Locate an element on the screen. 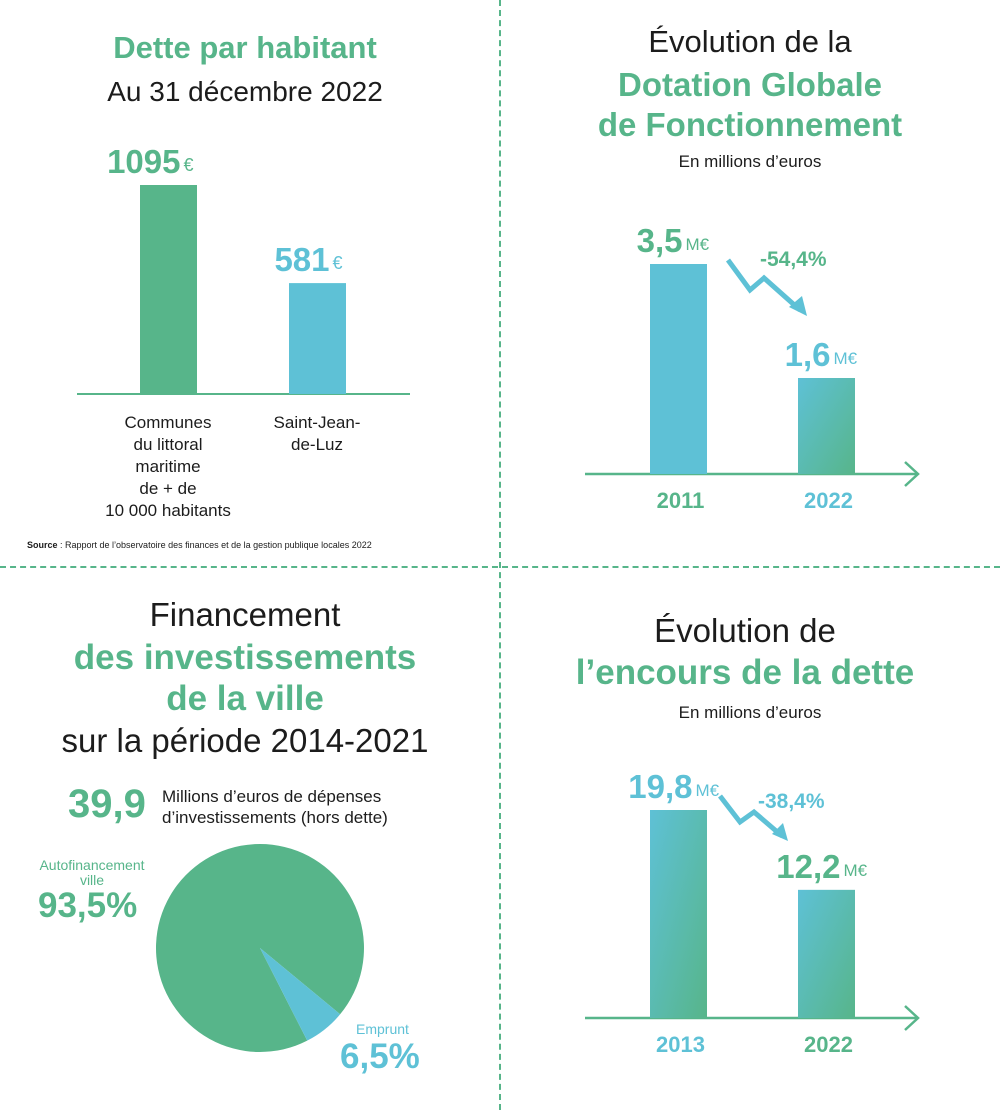 The image size is (1000, 1110). bar-saint-jean-de-luz is located at coordinates (317, 338).